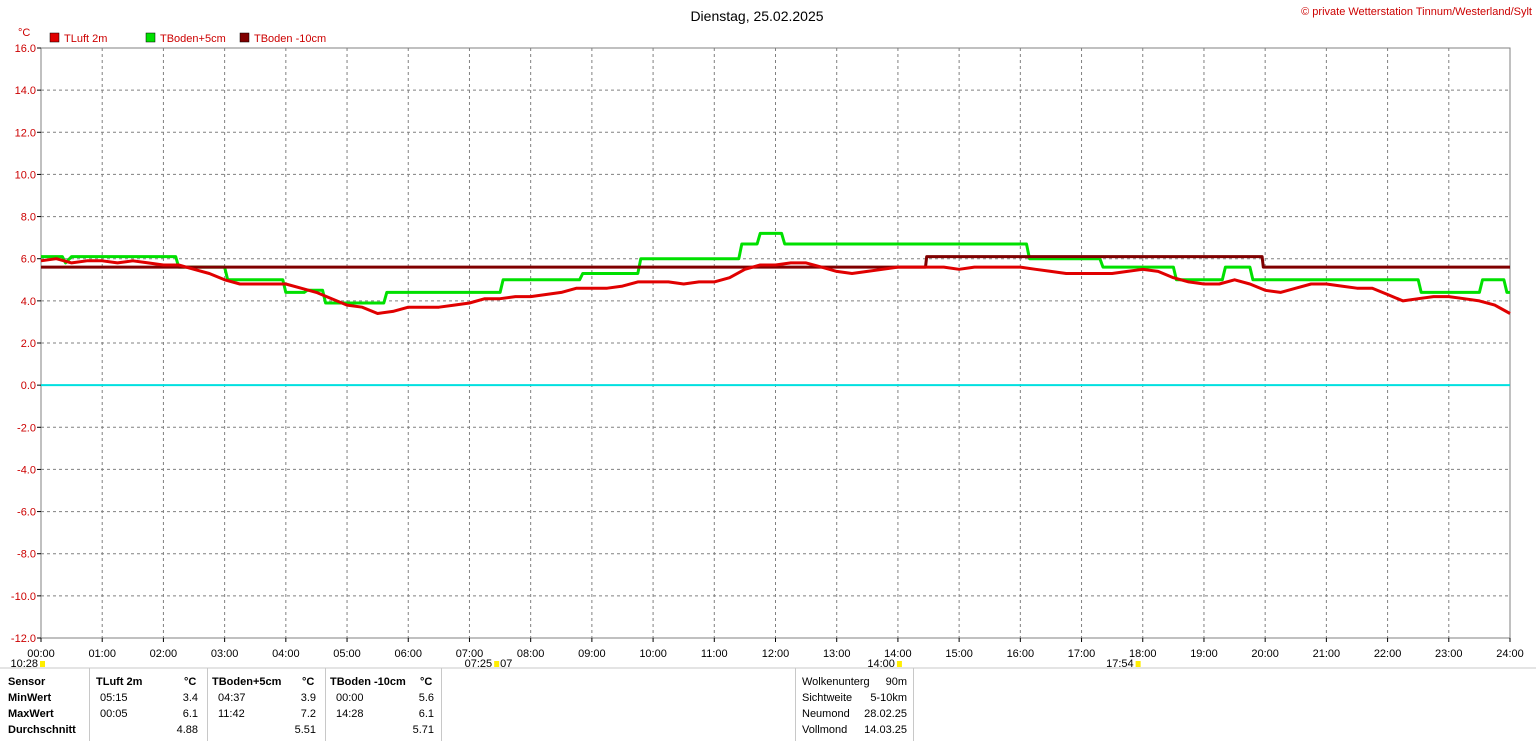 This screenshot has width=1536, height=741. What do you see at coordinates (423, 730) in the screenshot?
I see `tboden10-avg: 5.71` at bounding box center [423, 730].